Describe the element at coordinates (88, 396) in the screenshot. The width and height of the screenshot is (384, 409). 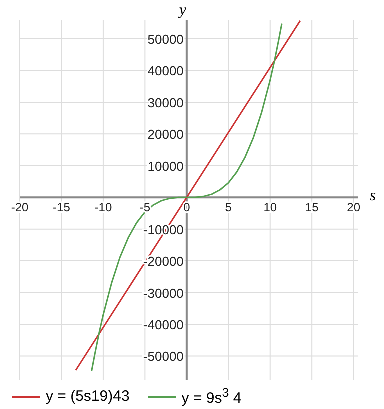
I see `legend-label: y = (5s19)43` at that location.